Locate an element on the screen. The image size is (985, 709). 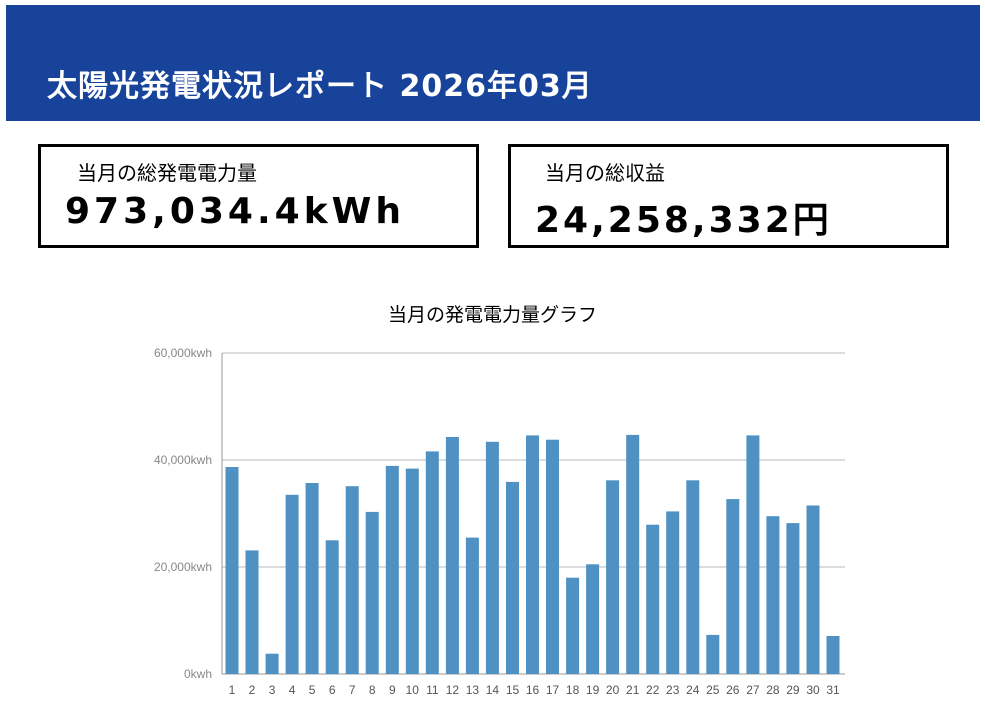
x-tick-label: 3 is located at coordinates (272, 690).